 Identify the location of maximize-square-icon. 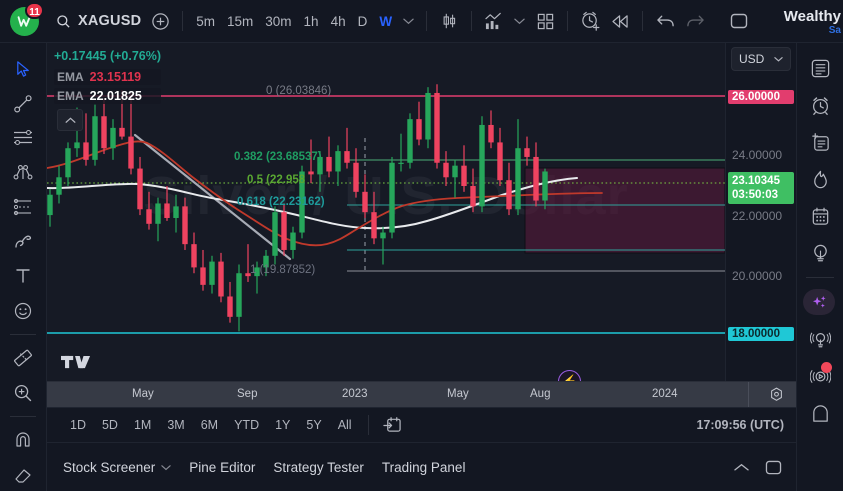
(773, 467).